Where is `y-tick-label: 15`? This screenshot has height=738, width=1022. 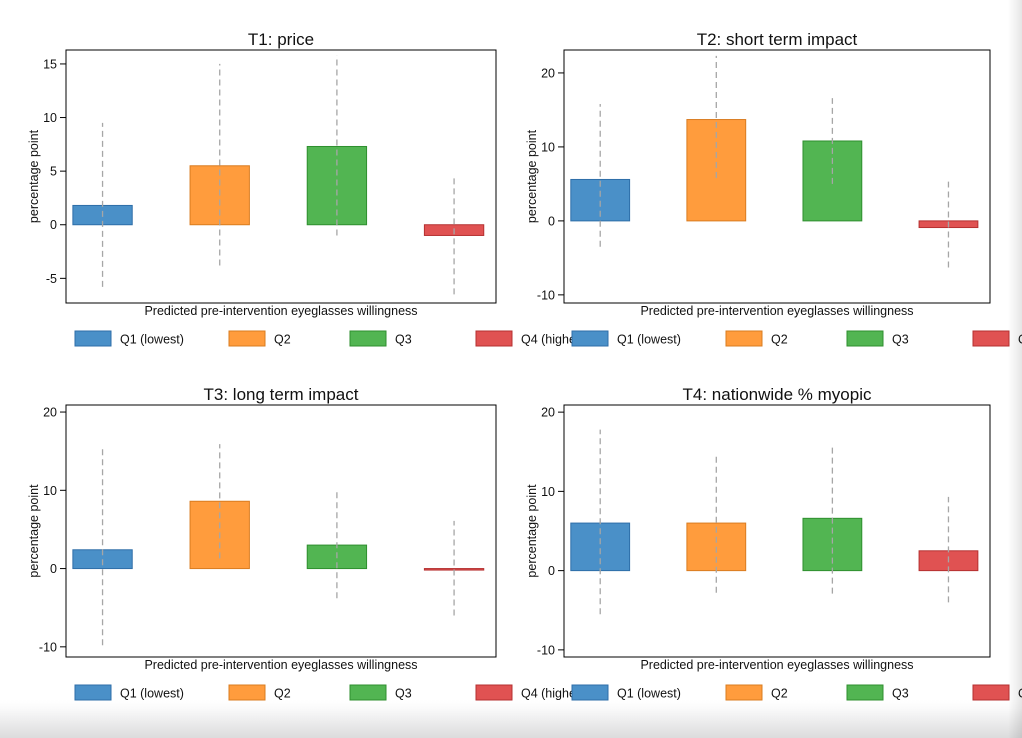 y-tick-label: 15 is located at coordinates (50, 64).